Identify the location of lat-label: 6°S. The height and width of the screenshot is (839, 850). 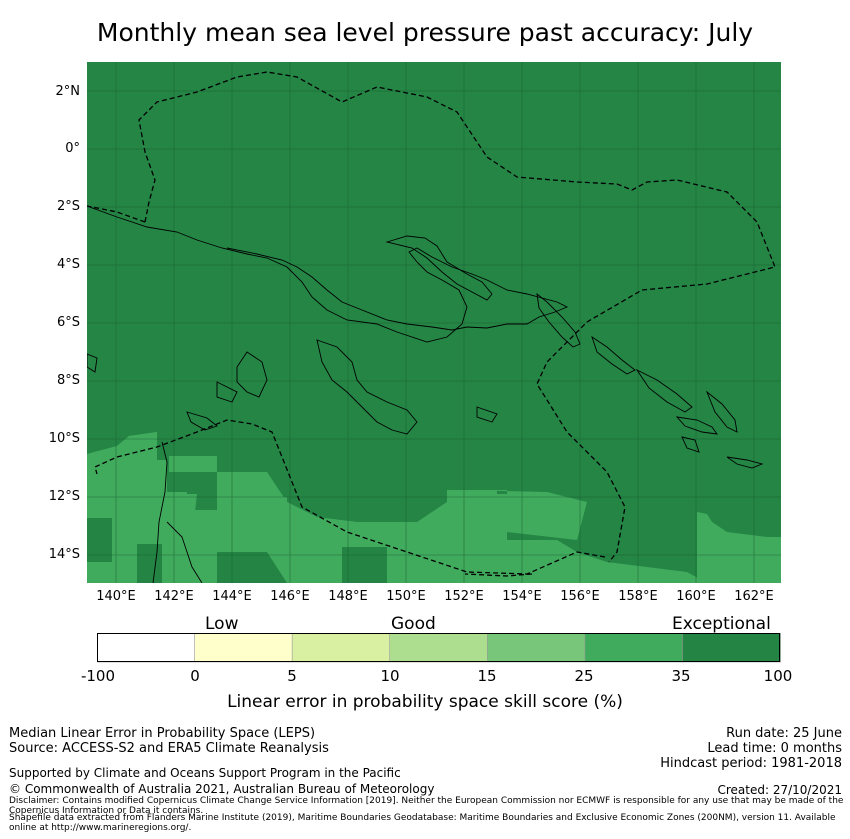
(68, 322).